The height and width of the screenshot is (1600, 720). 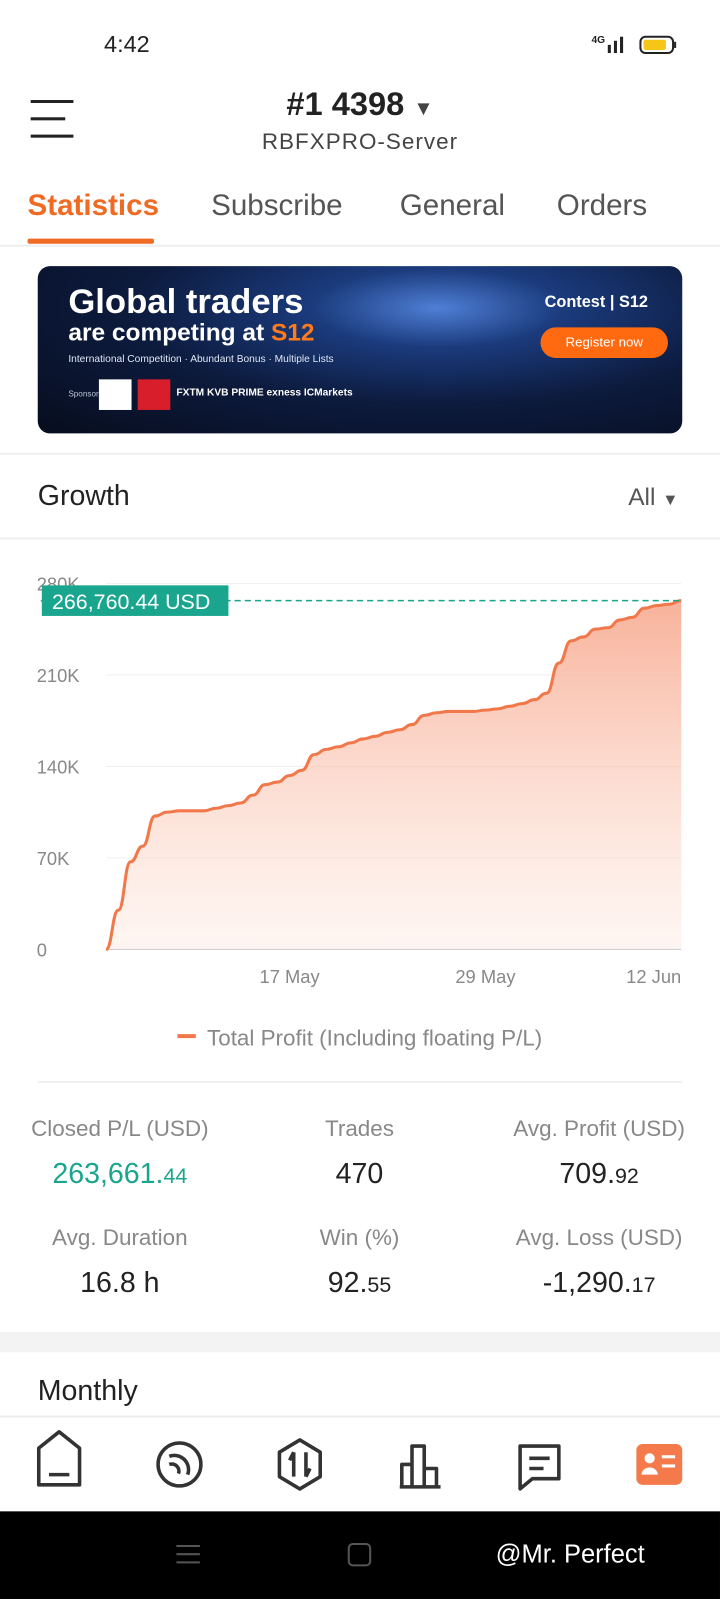 I want to click on stat-label: Trades, so click(x=359, y=1128).